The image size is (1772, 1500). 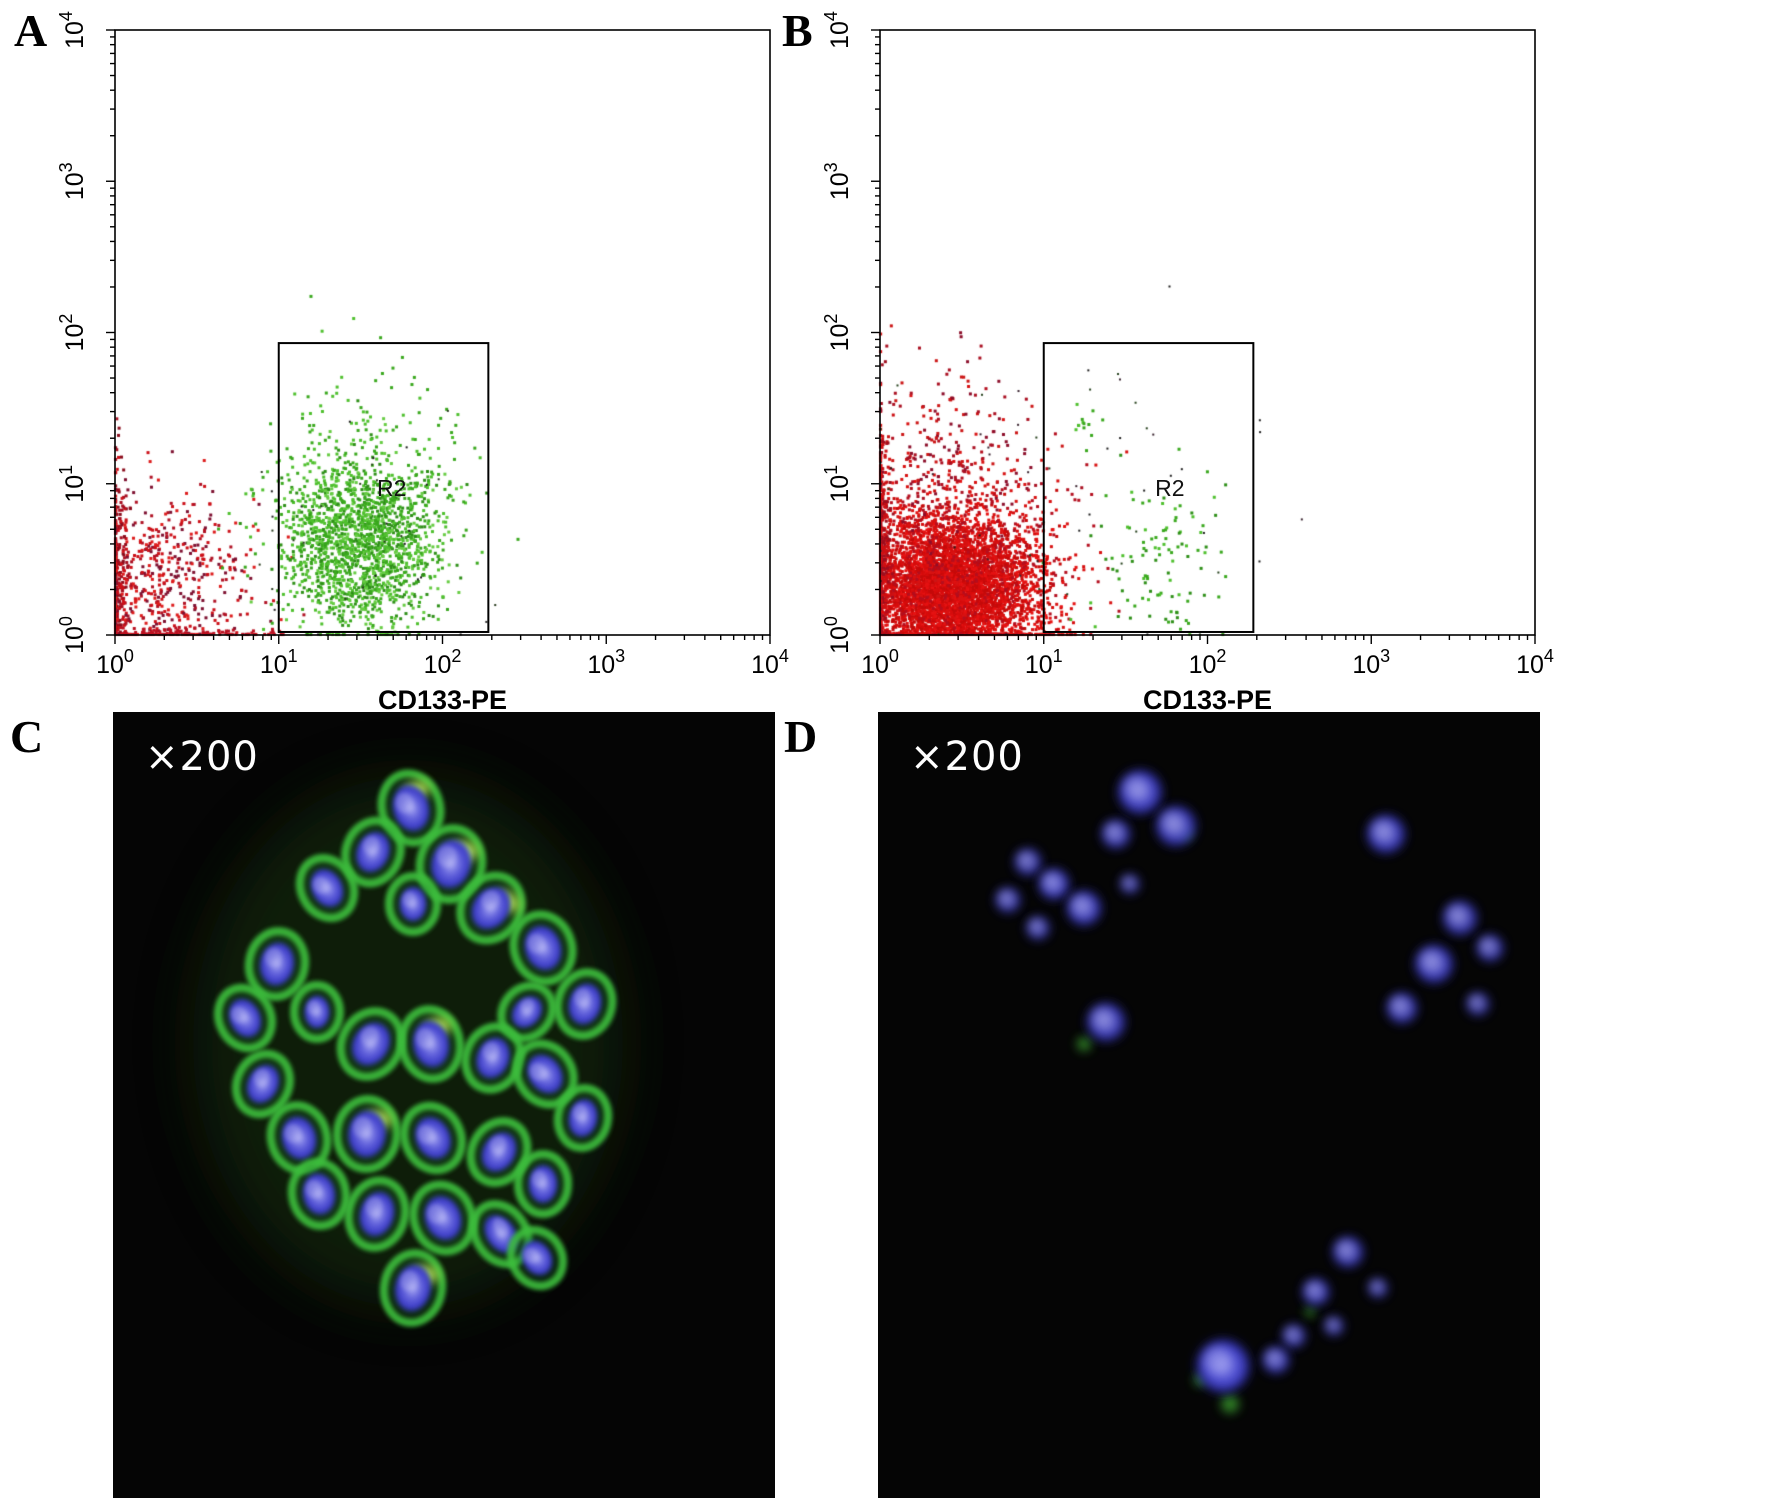 I want to click on magnification-label-d: ×200, so click(x=967, y=757).